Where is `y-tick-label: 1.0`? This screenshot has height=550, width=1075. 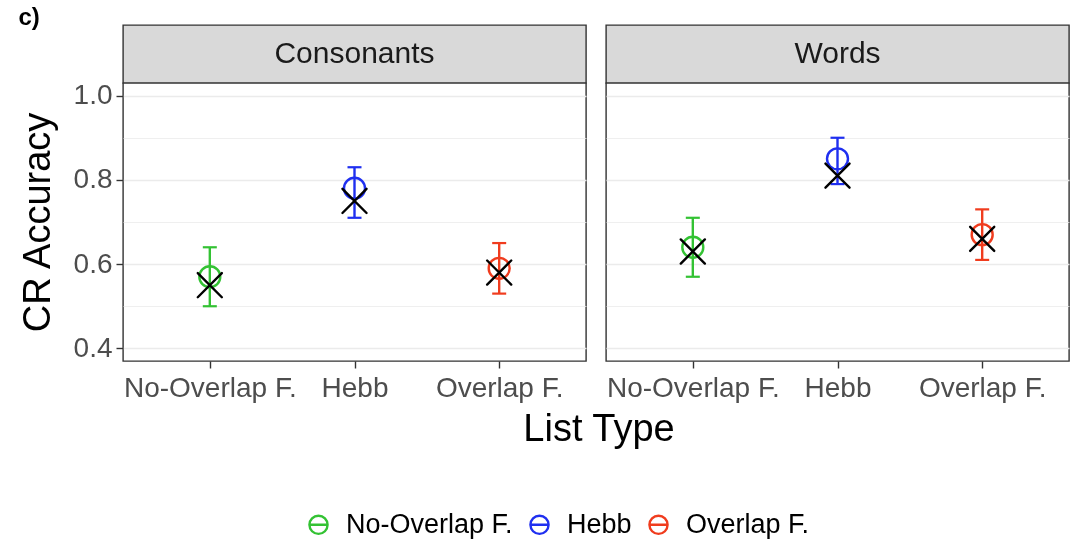
y-tick-label: 1.0 is located at coordinates (93, 95).